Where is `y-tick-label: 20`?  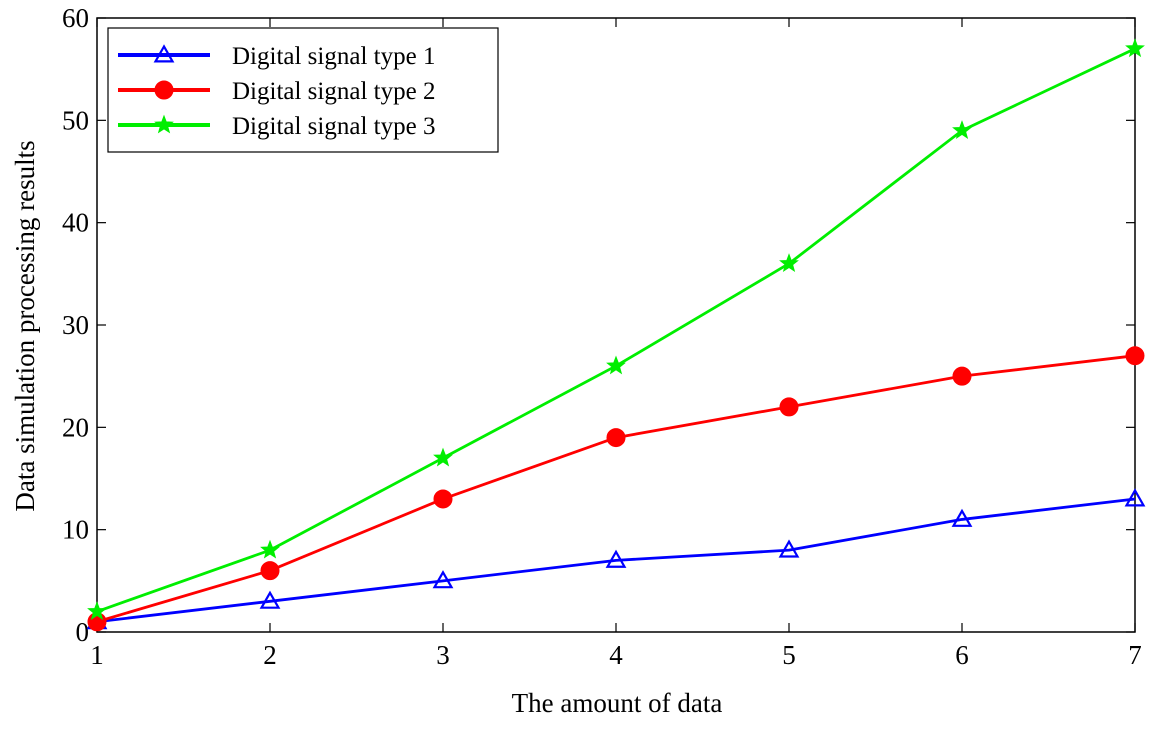 y-tick-label: 20 is located at coordinates (75, 427).